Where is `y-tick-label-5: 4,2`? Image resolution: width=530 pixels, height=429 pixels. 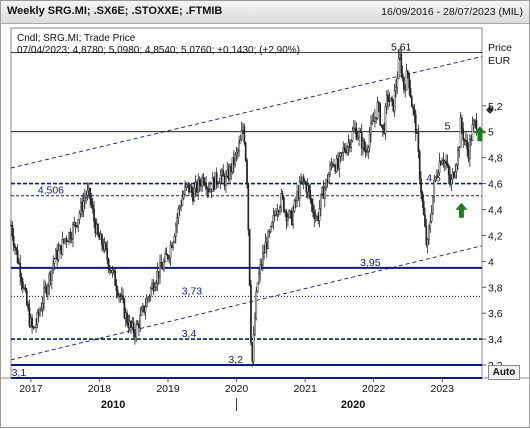
y-tick-label-5: 4,2 is located at coordinates (495, 236).